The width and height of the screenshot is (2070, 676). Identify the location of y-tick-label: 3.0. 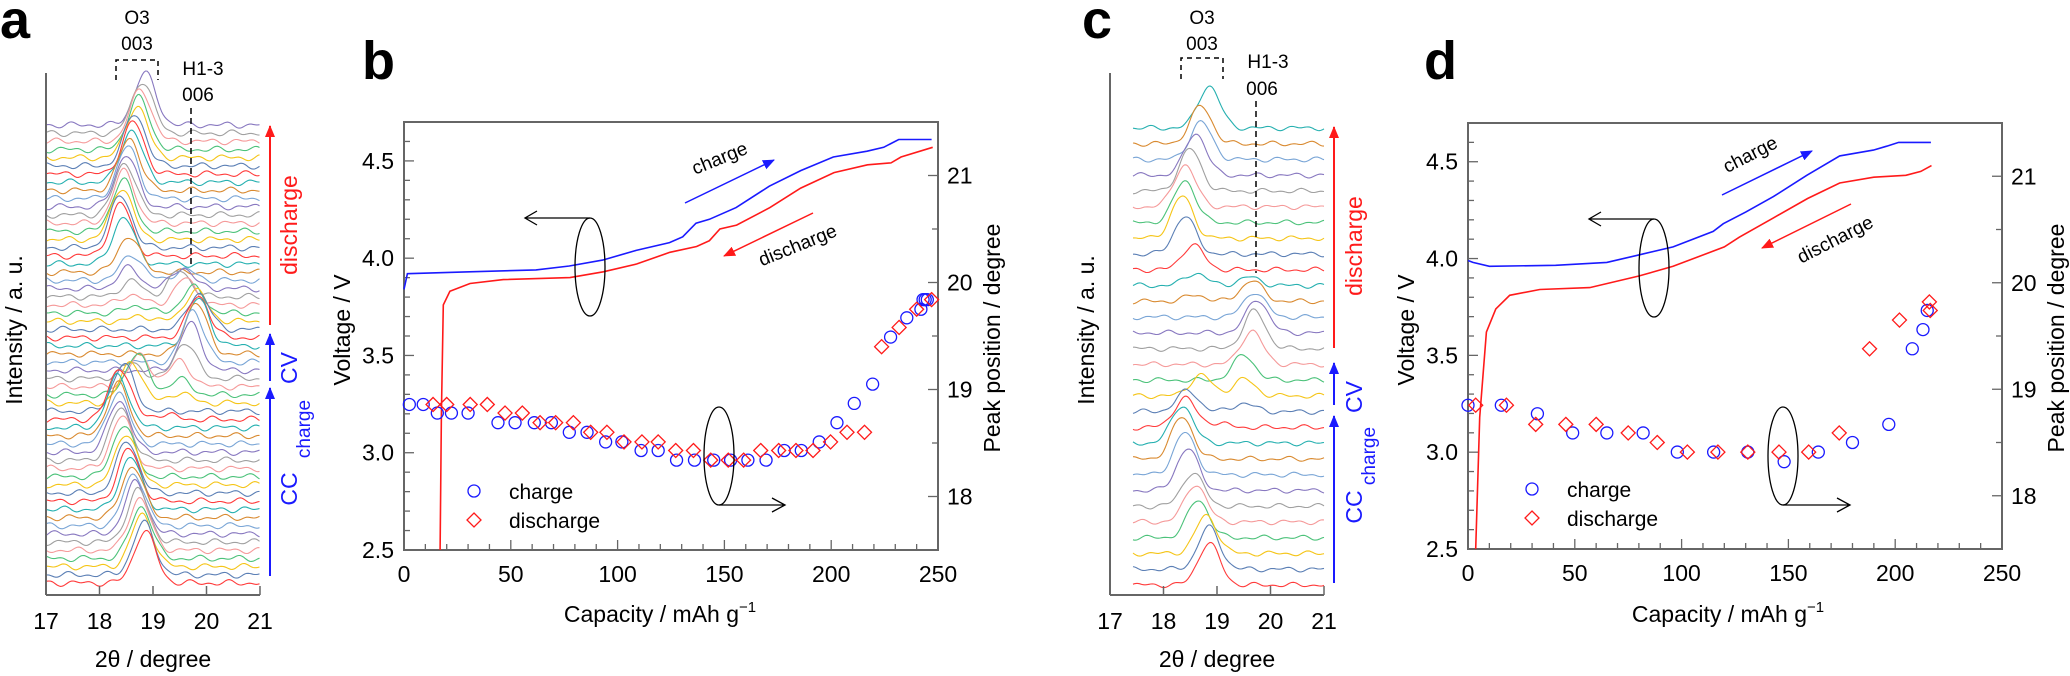
(378, 453).